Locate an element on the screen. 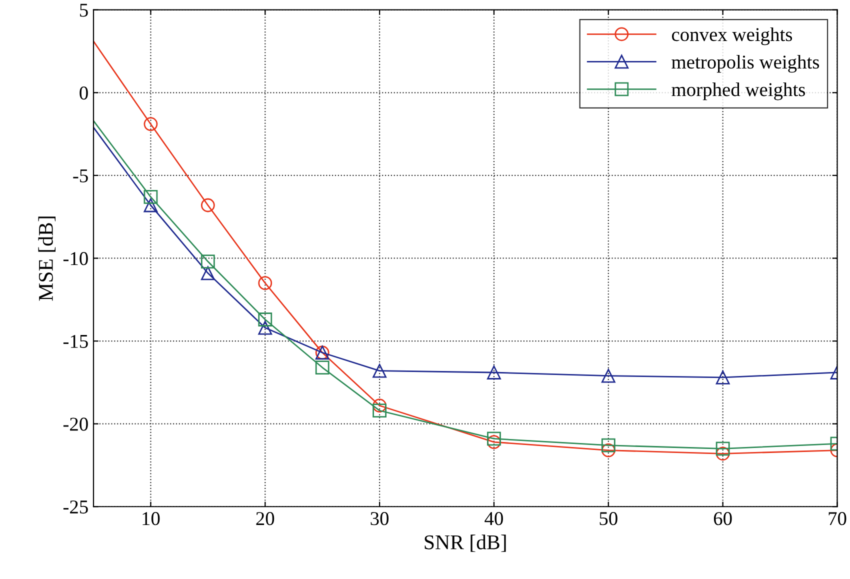 Image resolution: width=850 pixels, height=579 pixels. x-axis-title: SNR [dB] is located at coordinates (465, 543).